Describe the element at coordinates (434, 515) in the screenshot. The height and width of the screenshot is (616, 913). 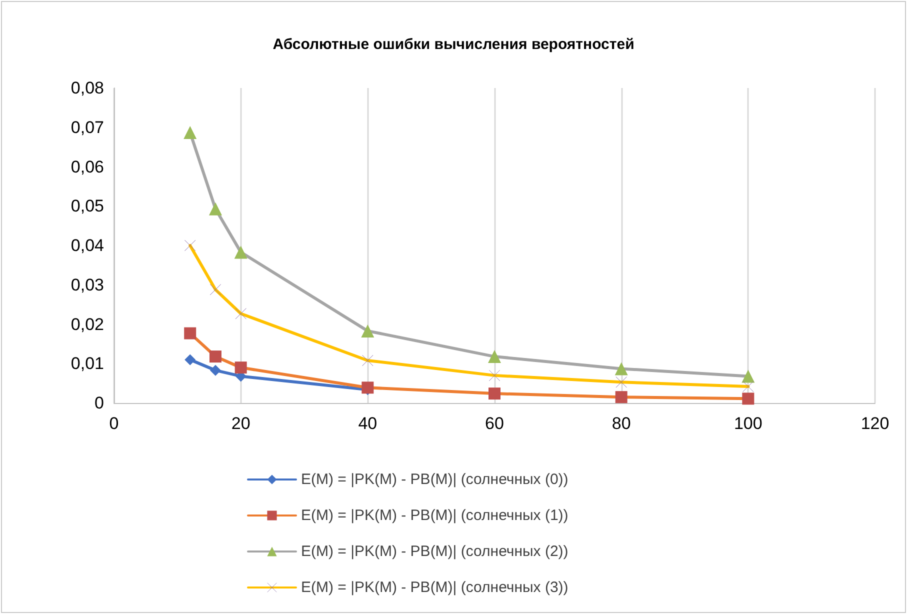
I see `legend-label: E(M) = |PK(M) - PB(M)| (солнечных (1))` at that location.